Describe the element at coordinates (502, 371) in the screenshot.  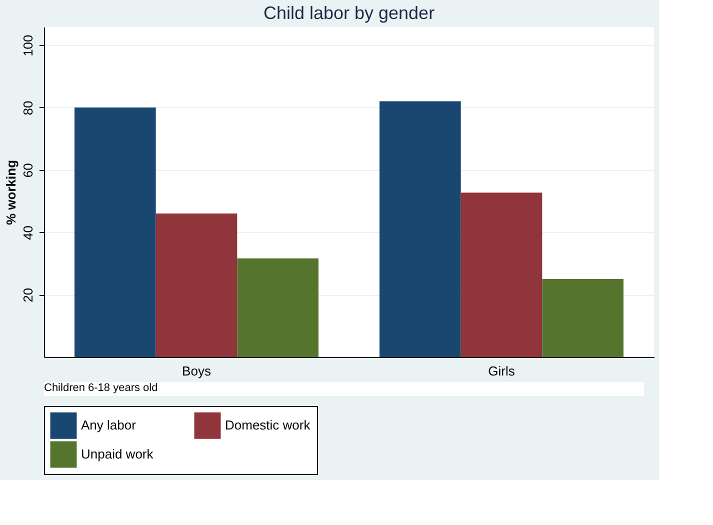
I see `x-tick-label: Girls` at that location.